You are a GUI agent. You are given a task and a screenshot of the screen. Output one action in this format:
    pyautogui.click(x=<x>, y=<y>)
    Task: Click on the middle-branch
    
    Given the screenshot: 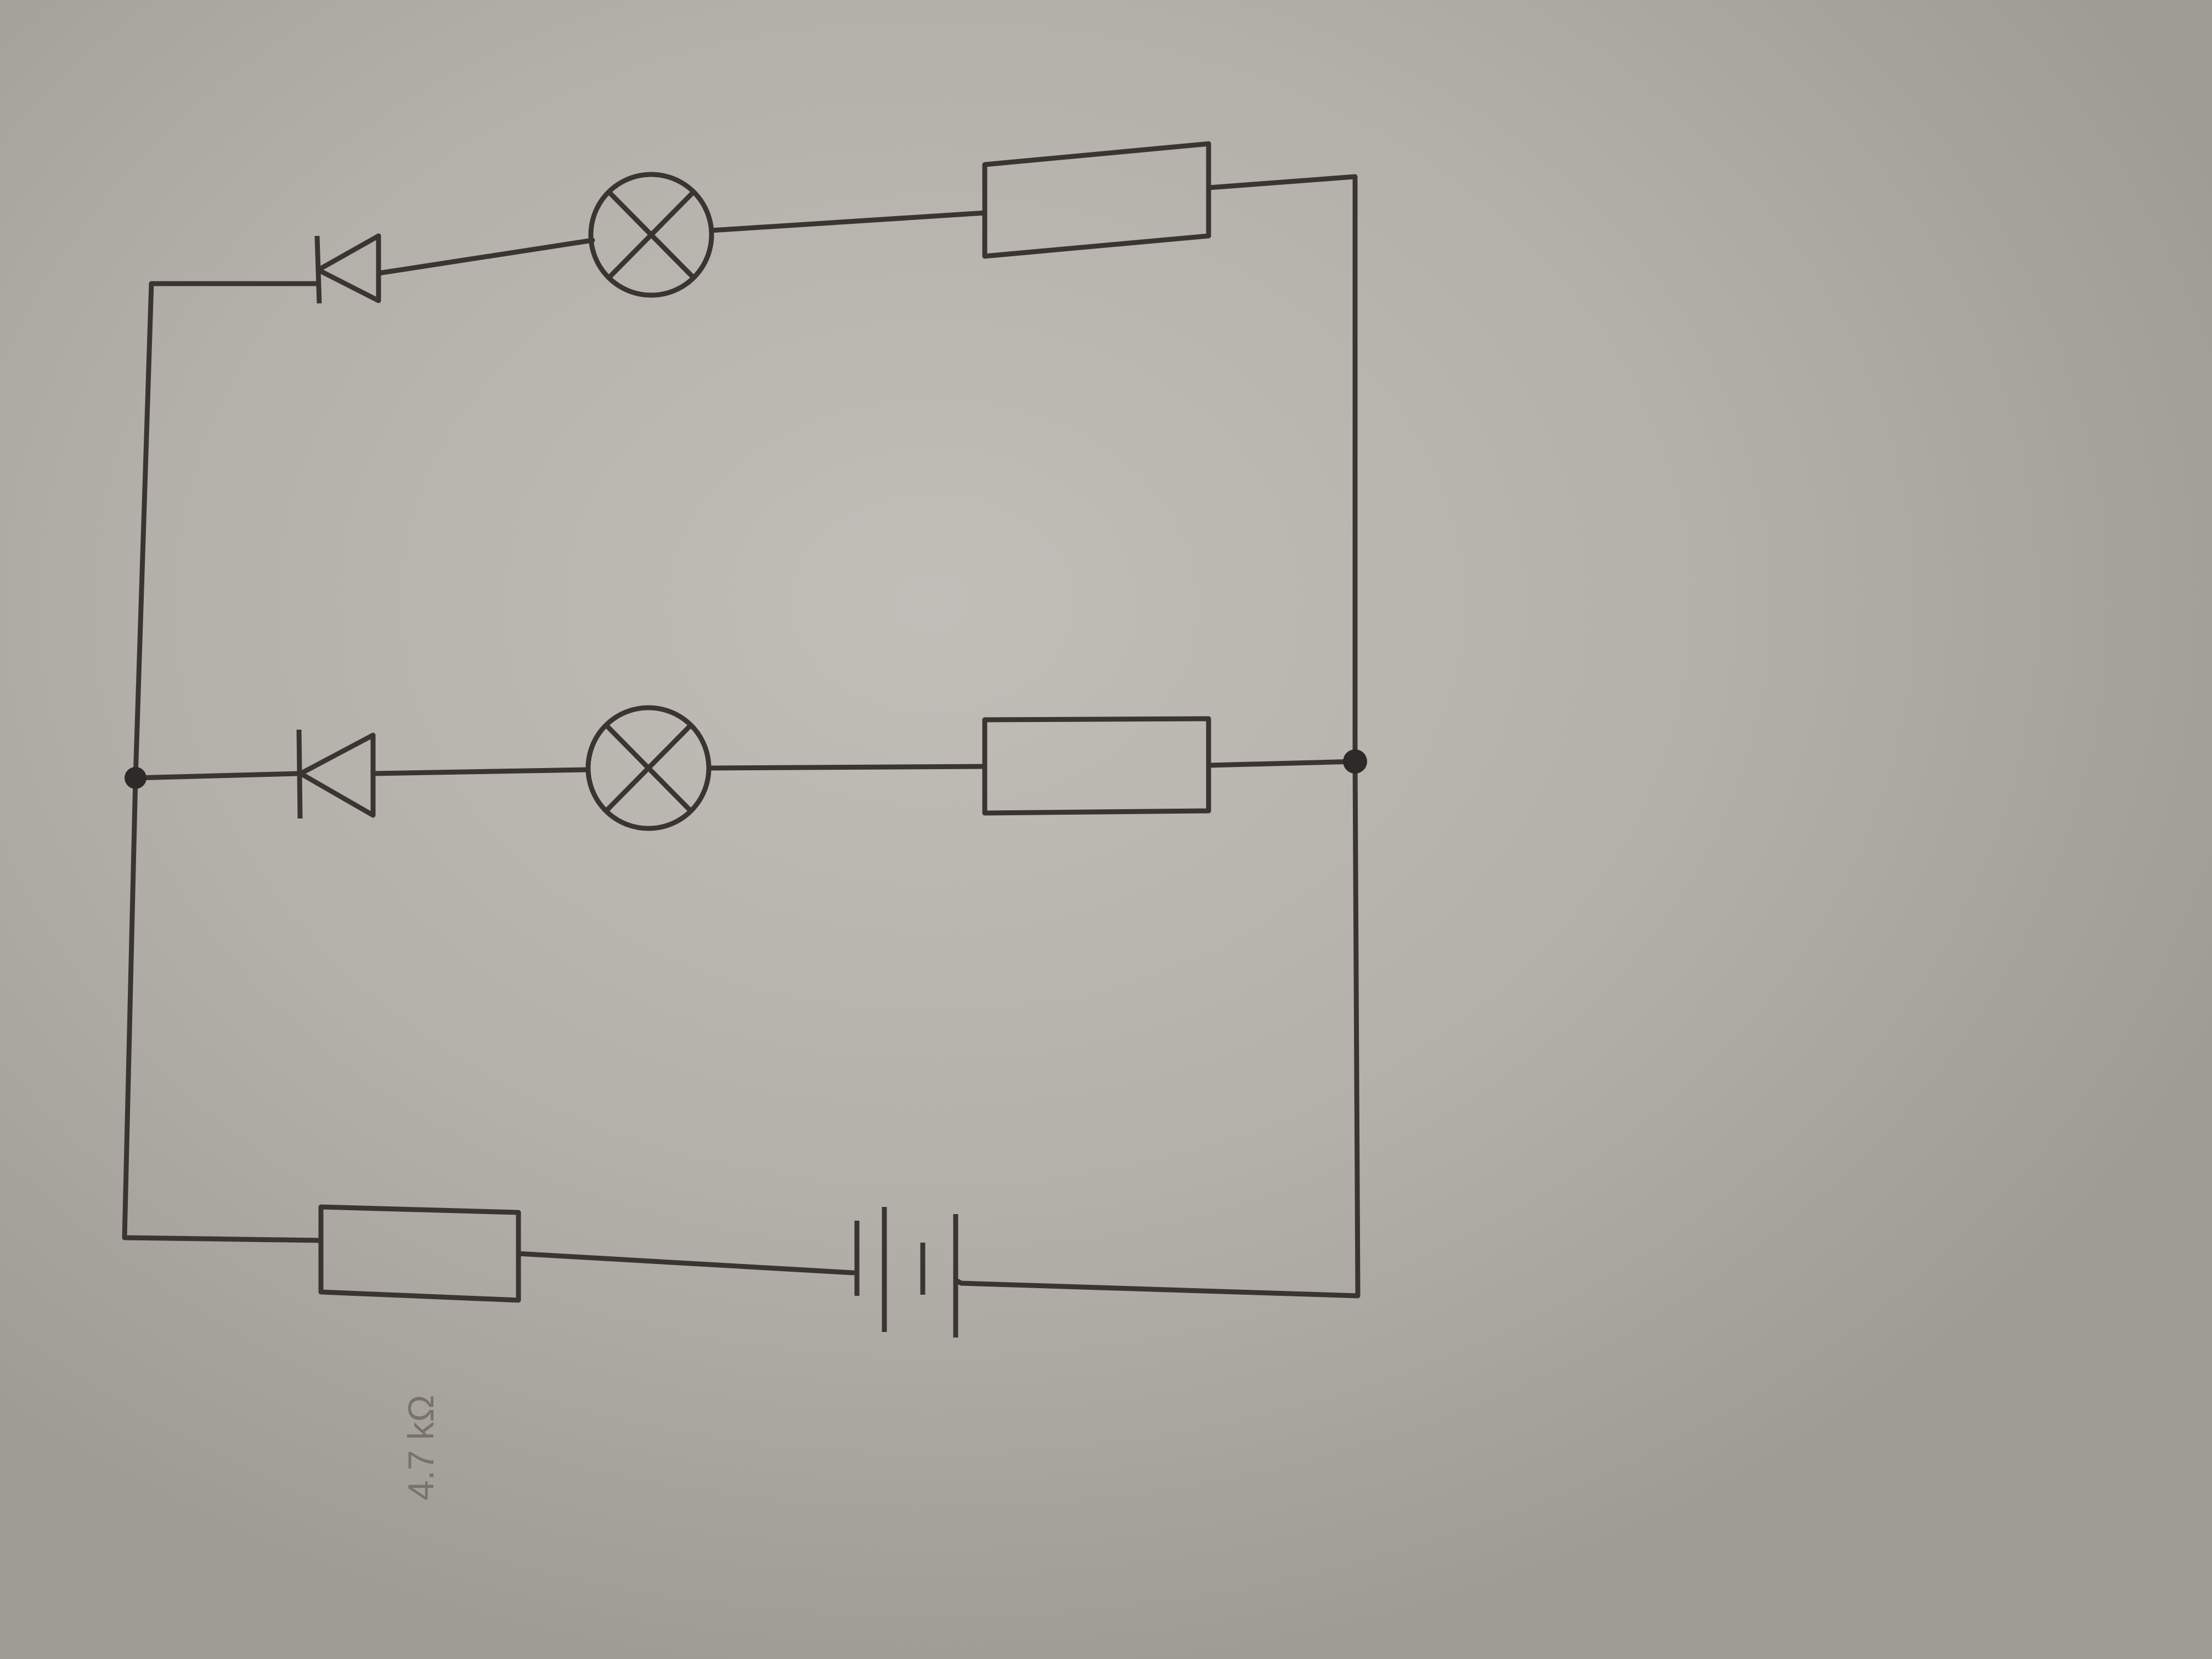 What is the action you would take?
    pyautogui.click(x=745, y=768)
    